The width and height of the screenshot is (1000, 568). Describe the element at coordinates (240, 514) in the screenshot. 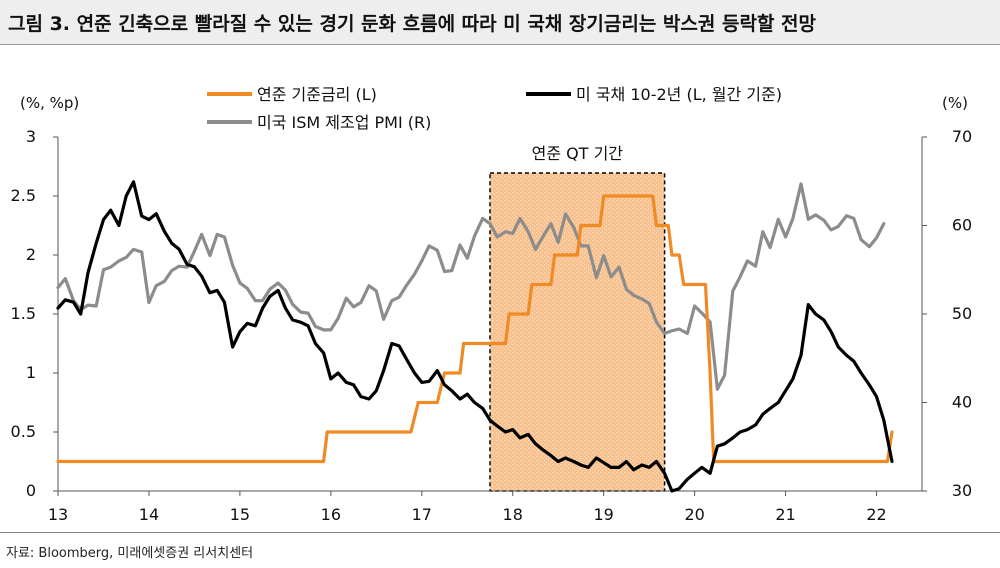

I see `x-tick-label: 15` at that location.